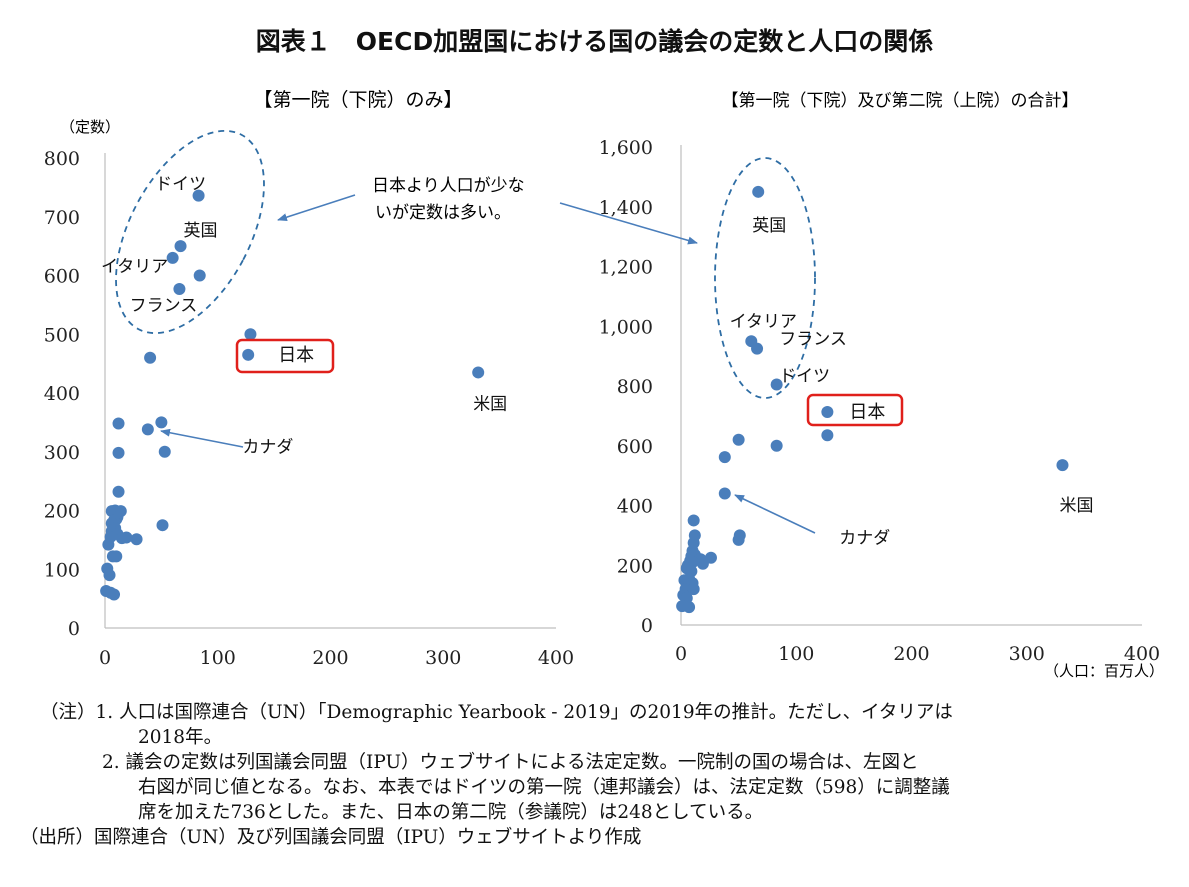 This screenshot has height=887, width=1189. What do you see at coordinates (827, 411) in the screenshot?
I see `chart-right-point-日本` at bounding box center [827, 411].